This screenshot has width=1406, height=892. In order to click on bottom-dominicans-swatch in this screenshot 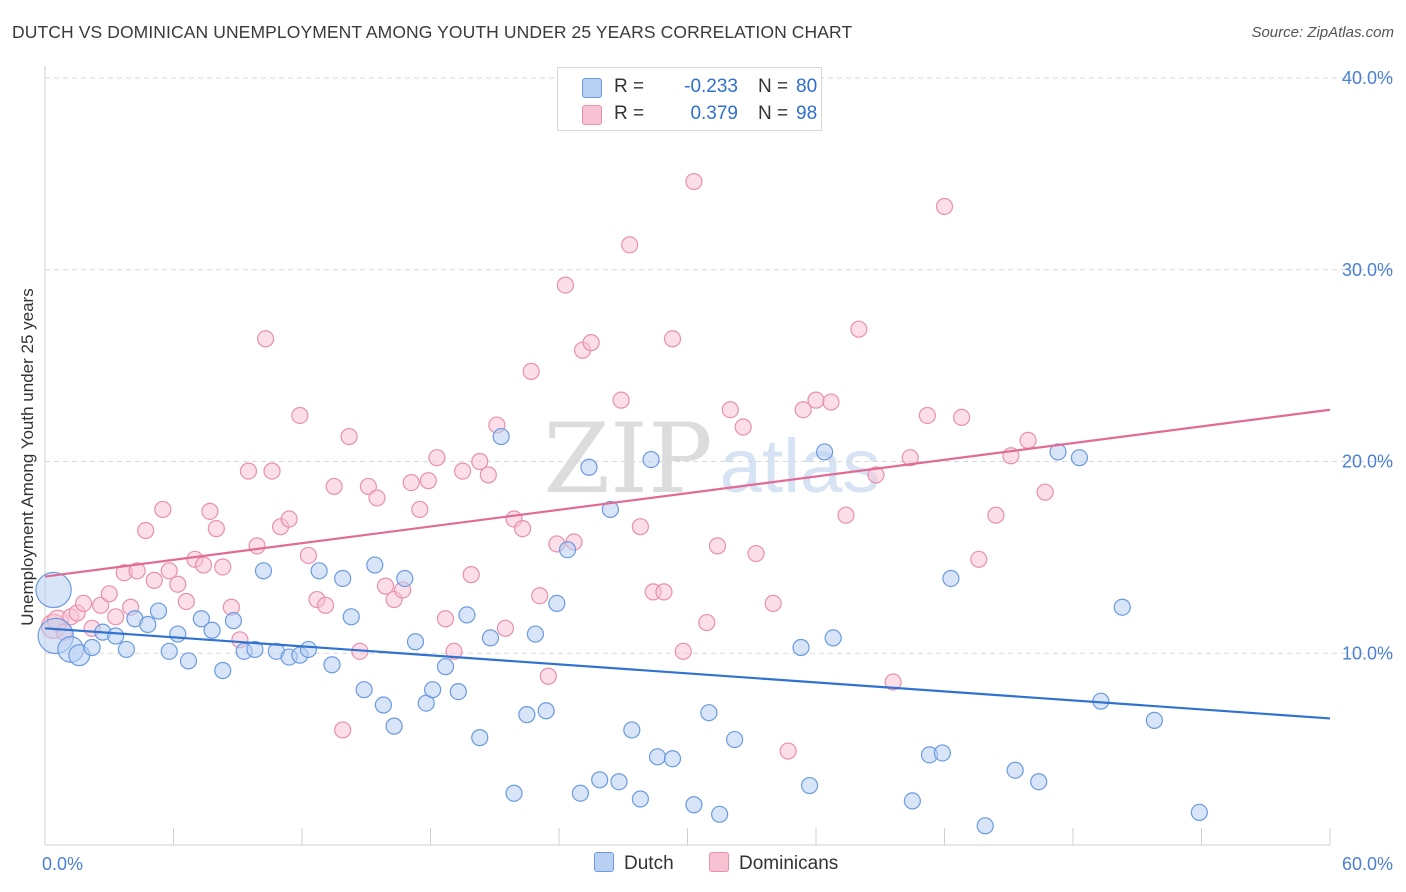, I will do `click(719, 862)`.